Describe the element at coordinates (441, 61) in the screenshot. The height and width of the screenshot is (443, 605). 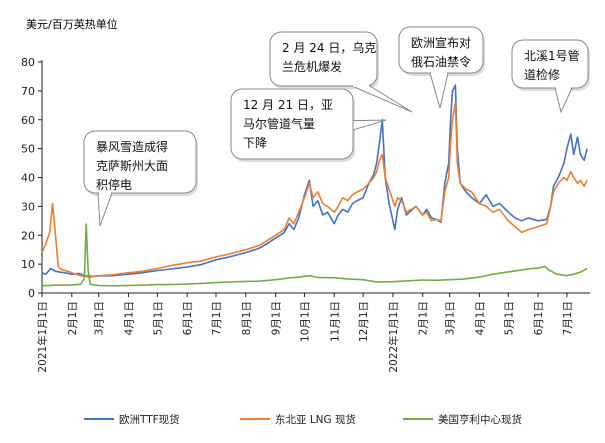
I see `callout-text-line: 俄石油禁令` at that location.